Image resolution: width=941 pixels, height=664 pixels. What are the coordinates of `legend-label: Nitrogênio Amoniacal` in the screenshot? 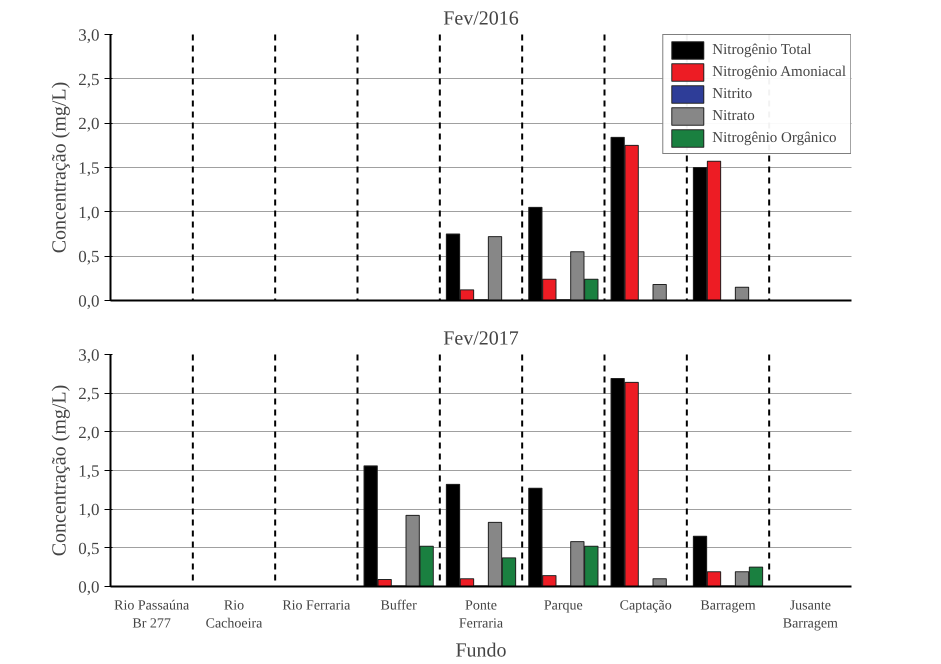 It's located at (779, 72).